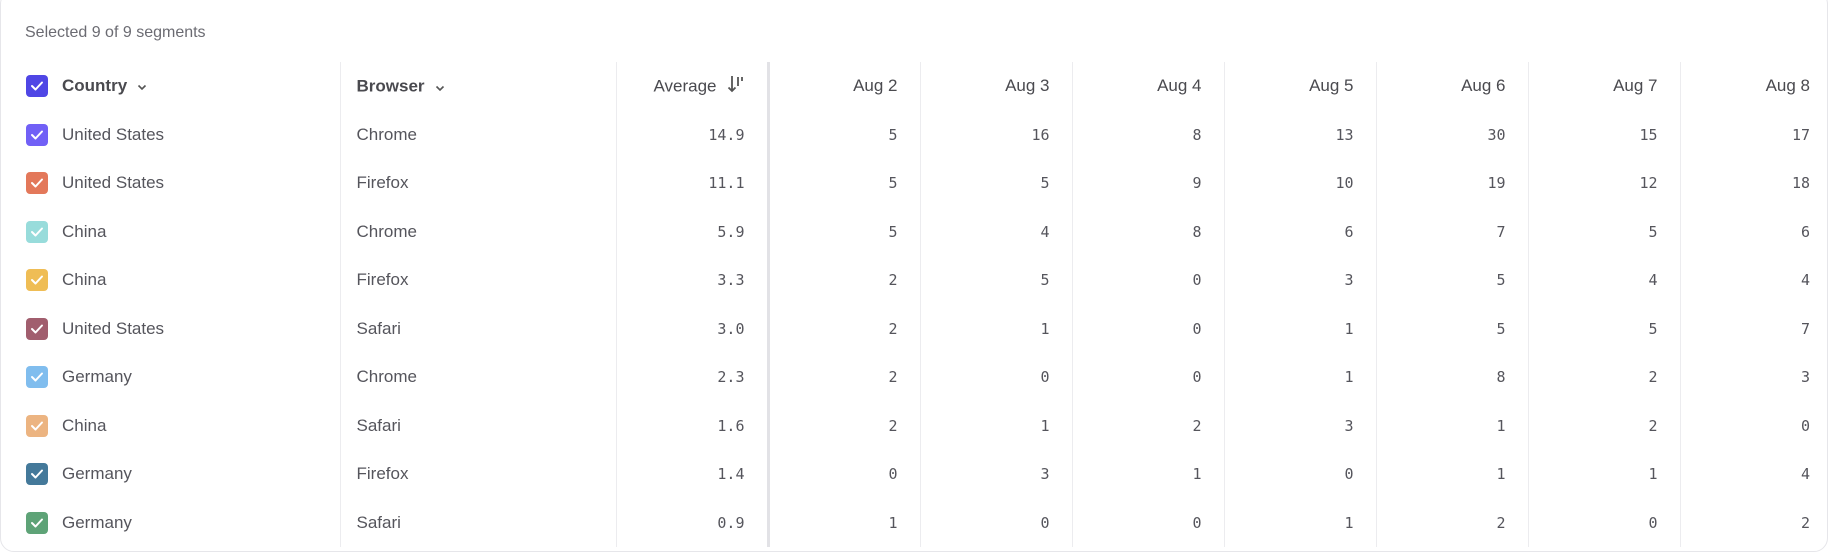  I want to click on value-cell: 3, so click(1300, 425).